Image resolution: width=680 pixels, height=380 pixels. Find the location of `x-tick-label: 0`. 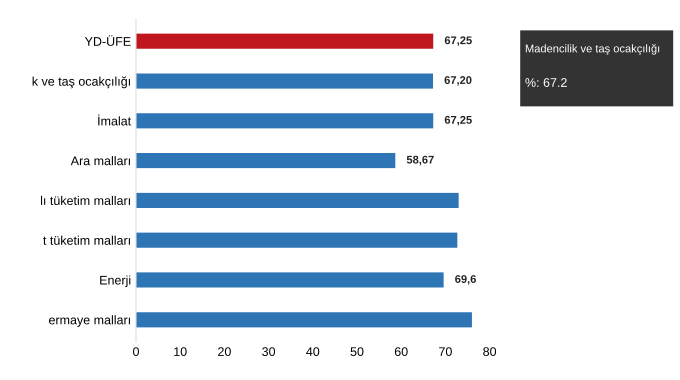

x-tick-label: 0 is located at coordinates (136, 351).